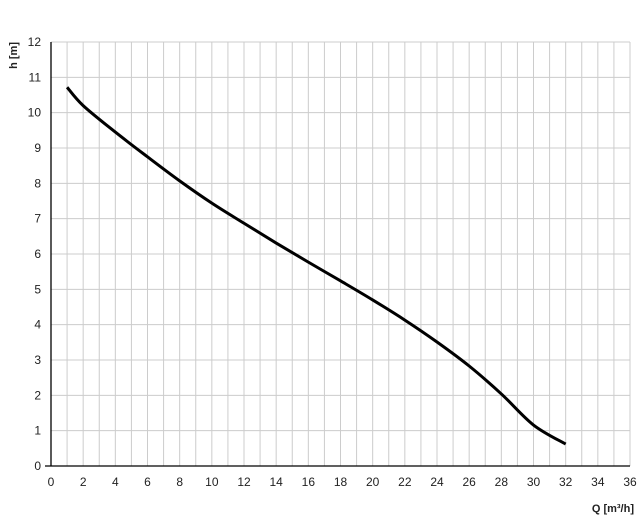  What do you see at coordinates (83, 482) in the screenshot?
I see `x-tick-label: 2` at bounding box center [83, 482].